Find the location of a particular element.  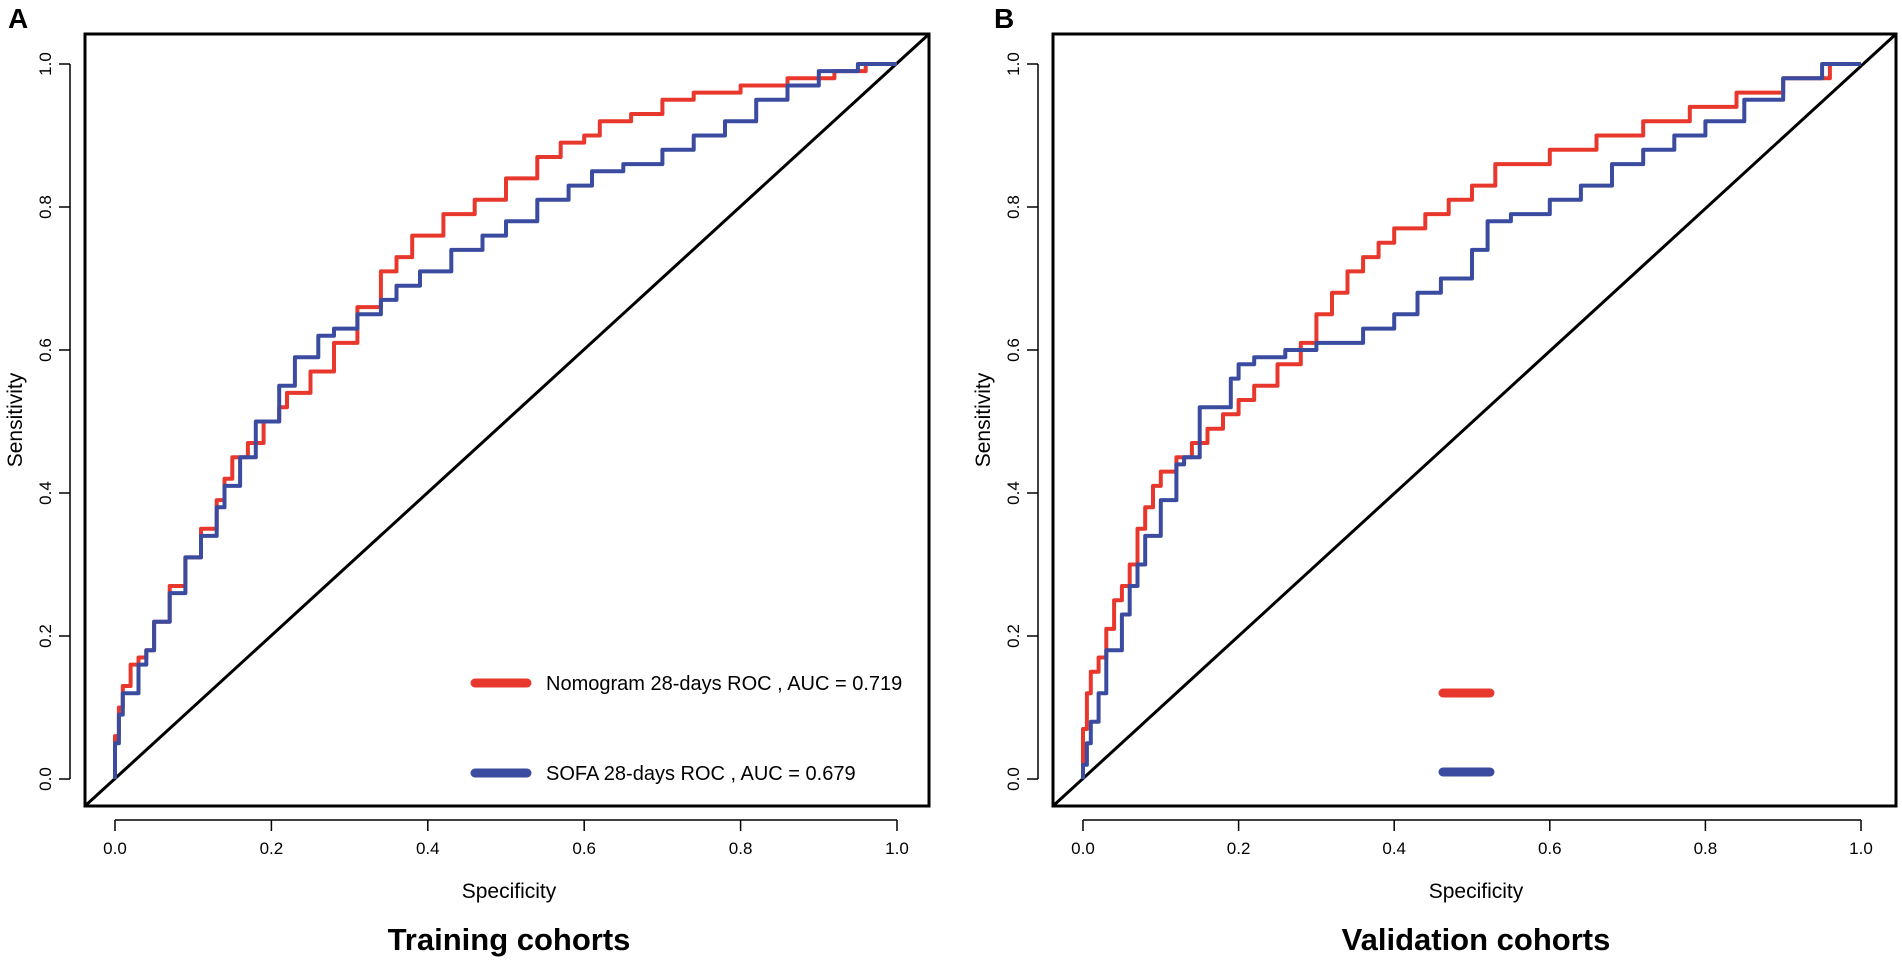

panel-a-title: Training cohorts is located at coordinates (509, 939).